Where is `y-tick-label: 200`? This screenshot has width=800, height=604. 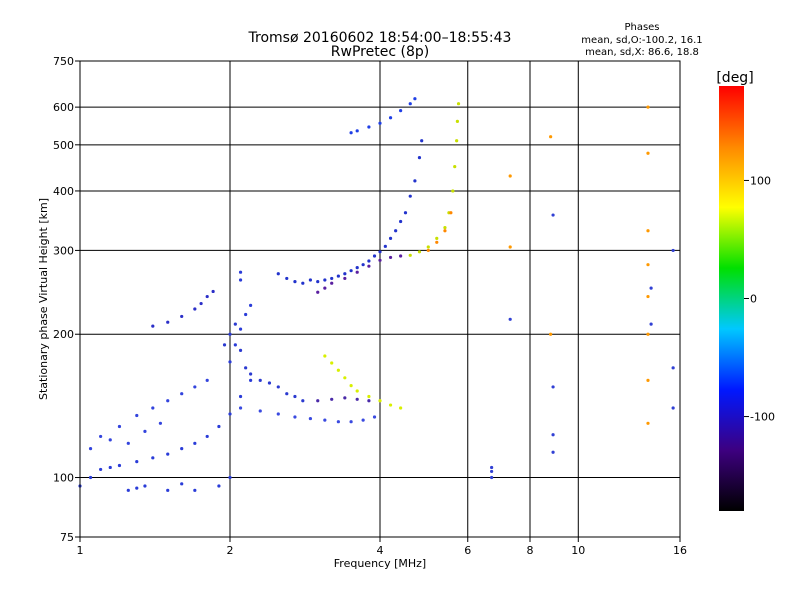
y-tick-label: 200 is located at coordinates (63, 334).